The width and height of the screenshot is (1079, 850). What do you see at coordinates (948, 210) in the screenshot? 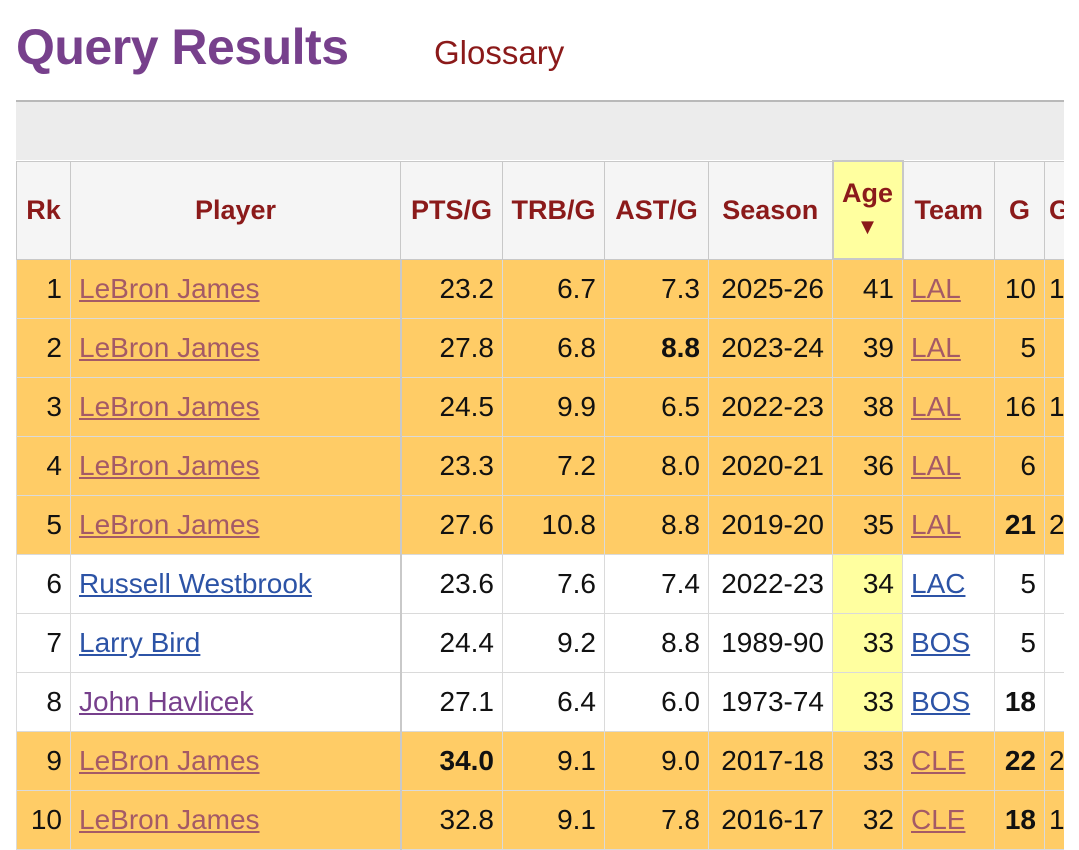
I see `column-header-team: Team` at bounding box center [948, 210].